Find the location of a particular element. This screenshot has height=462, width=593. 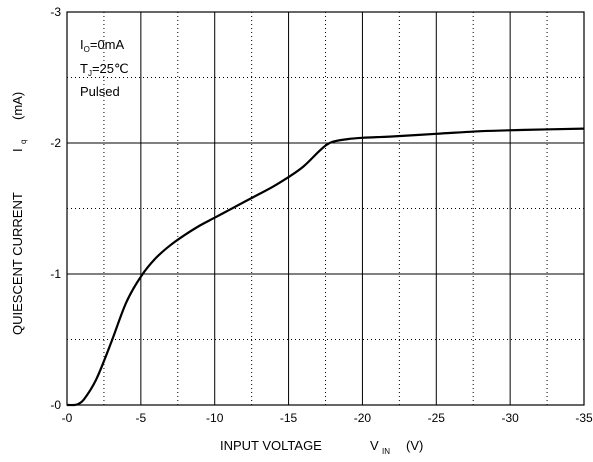

annotation-io: IO=0mA is located at coordinates (102, 45).